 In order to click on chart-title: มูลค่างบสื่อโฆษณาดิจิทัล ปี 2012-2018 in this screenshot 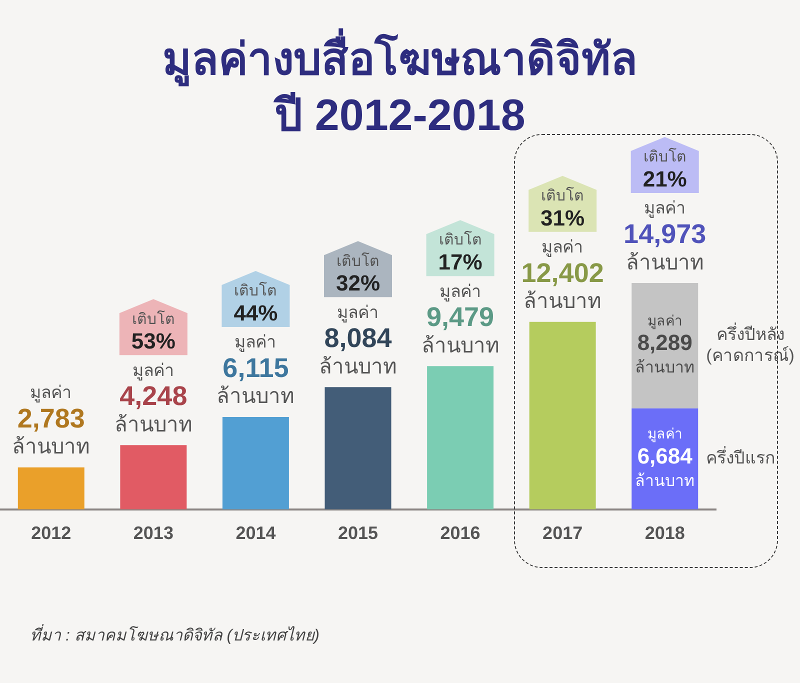, I will do `click(400, 84)`.